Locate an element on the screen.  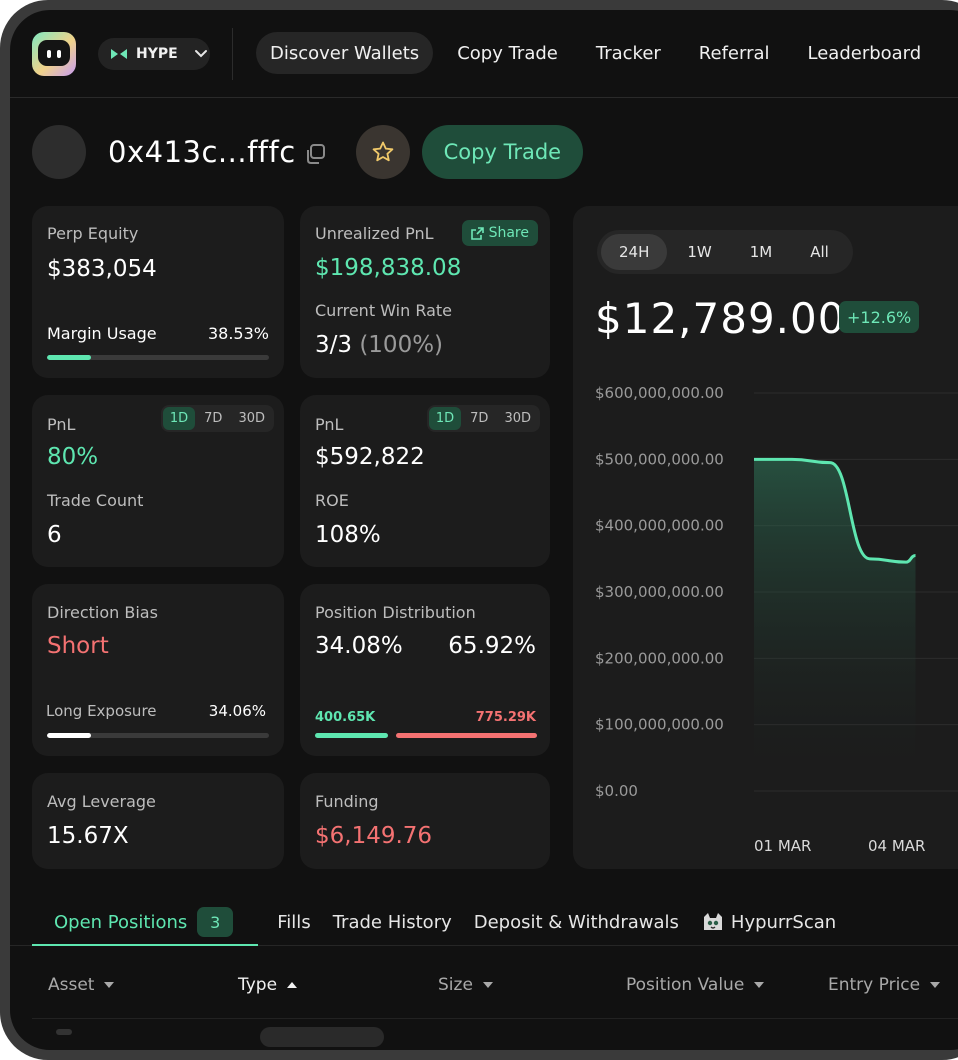
nav-referral: Referral is located at coordinates (734, 53).